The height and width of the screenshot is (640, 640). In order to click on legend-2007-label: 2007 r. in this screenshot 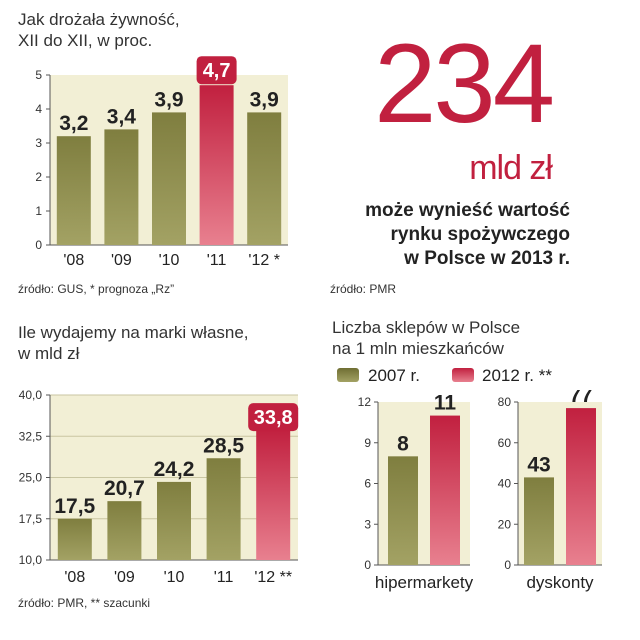, I will do `click(394, 375)`.